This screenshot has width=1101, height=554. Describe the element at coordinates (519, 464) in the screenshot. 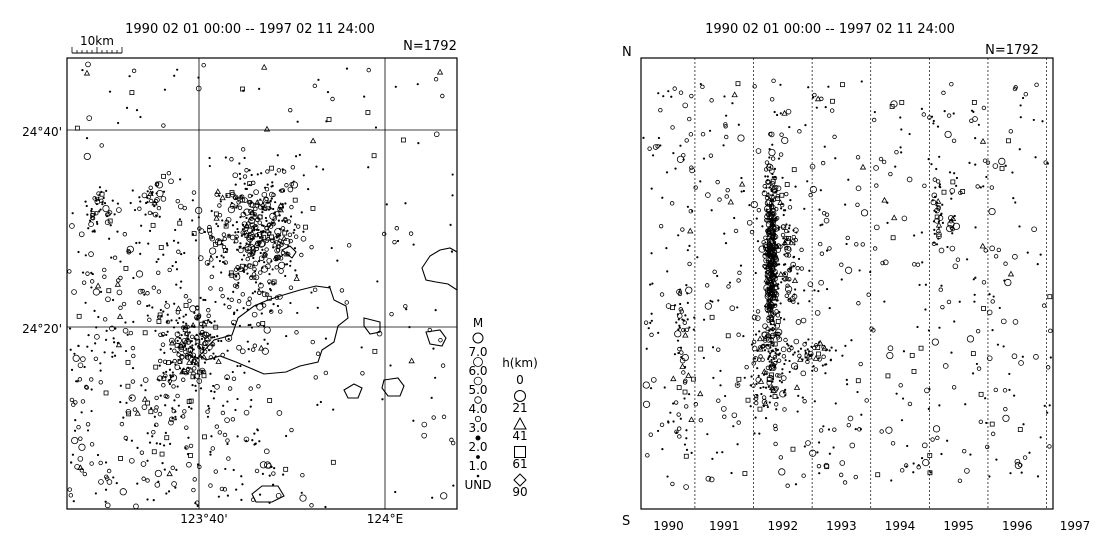

I see `depth-legend-label: 61` at that location.